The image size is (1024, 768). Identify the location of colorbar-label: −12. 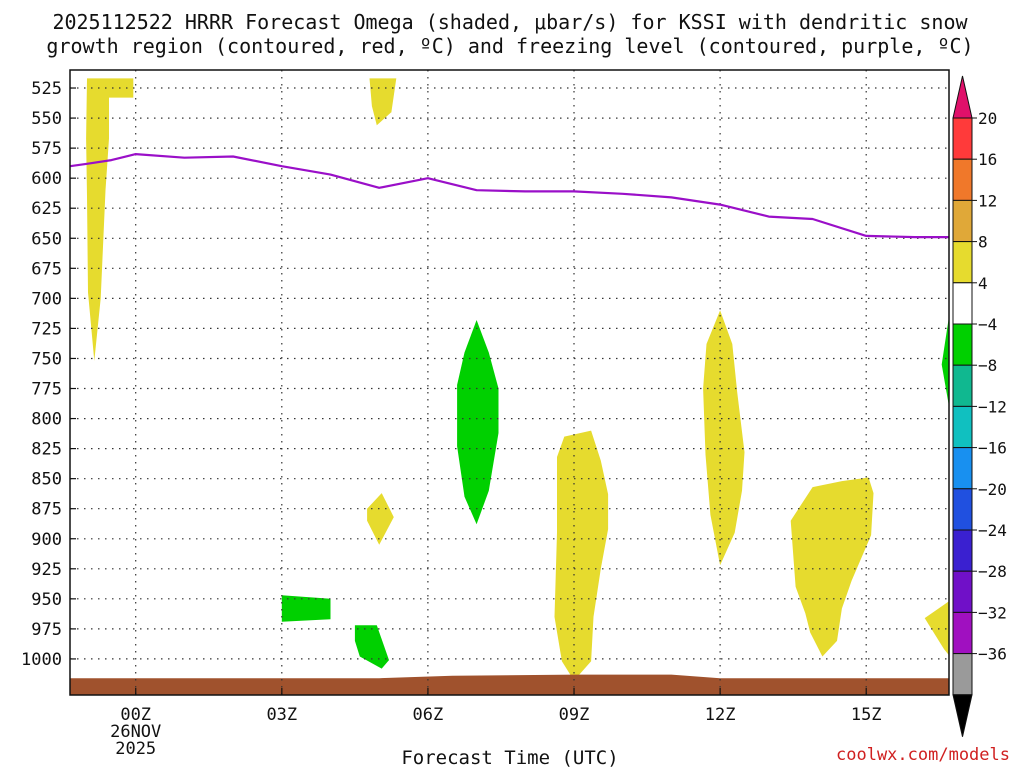
(992, 406).